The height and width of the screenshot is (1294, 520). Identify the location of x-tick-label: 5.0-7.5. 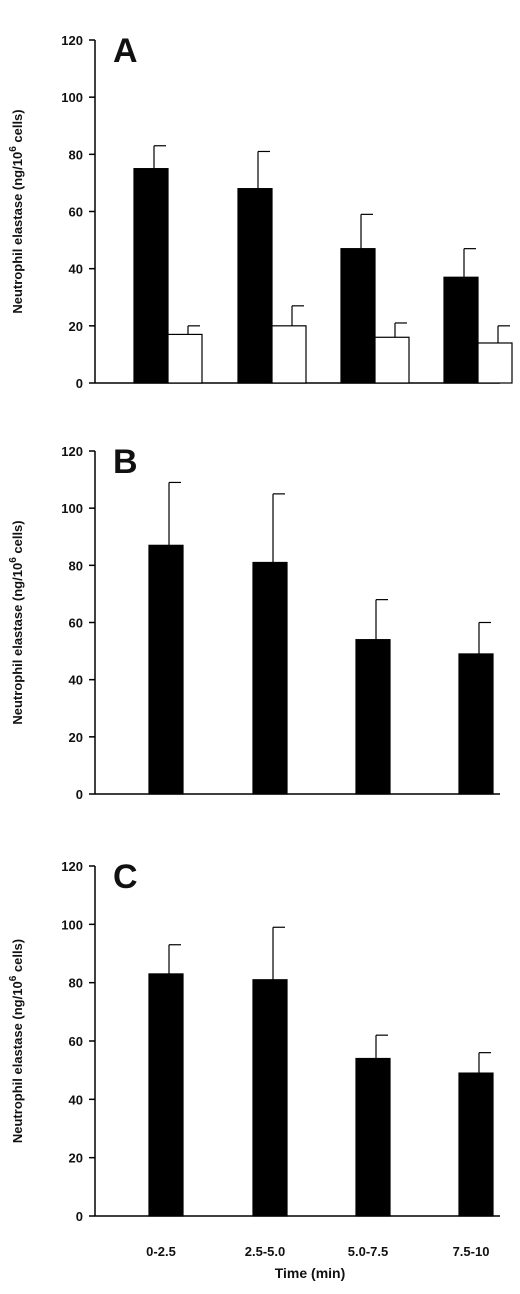
(368, 1251).